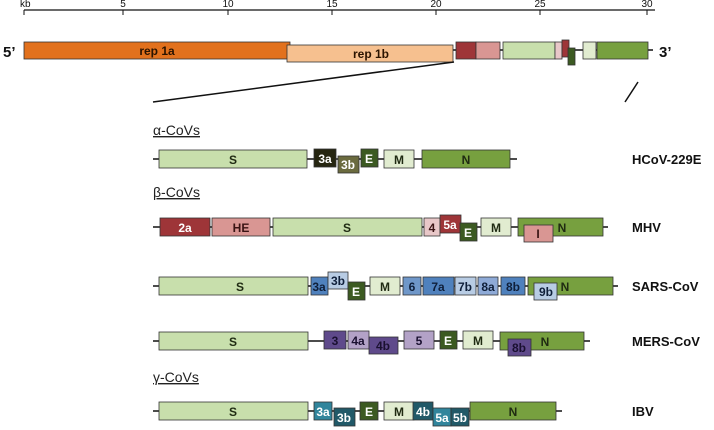 Image resolution: width=714 pixels, height=430 pixels. I want to click on gene-6-box, so click(412, 286).